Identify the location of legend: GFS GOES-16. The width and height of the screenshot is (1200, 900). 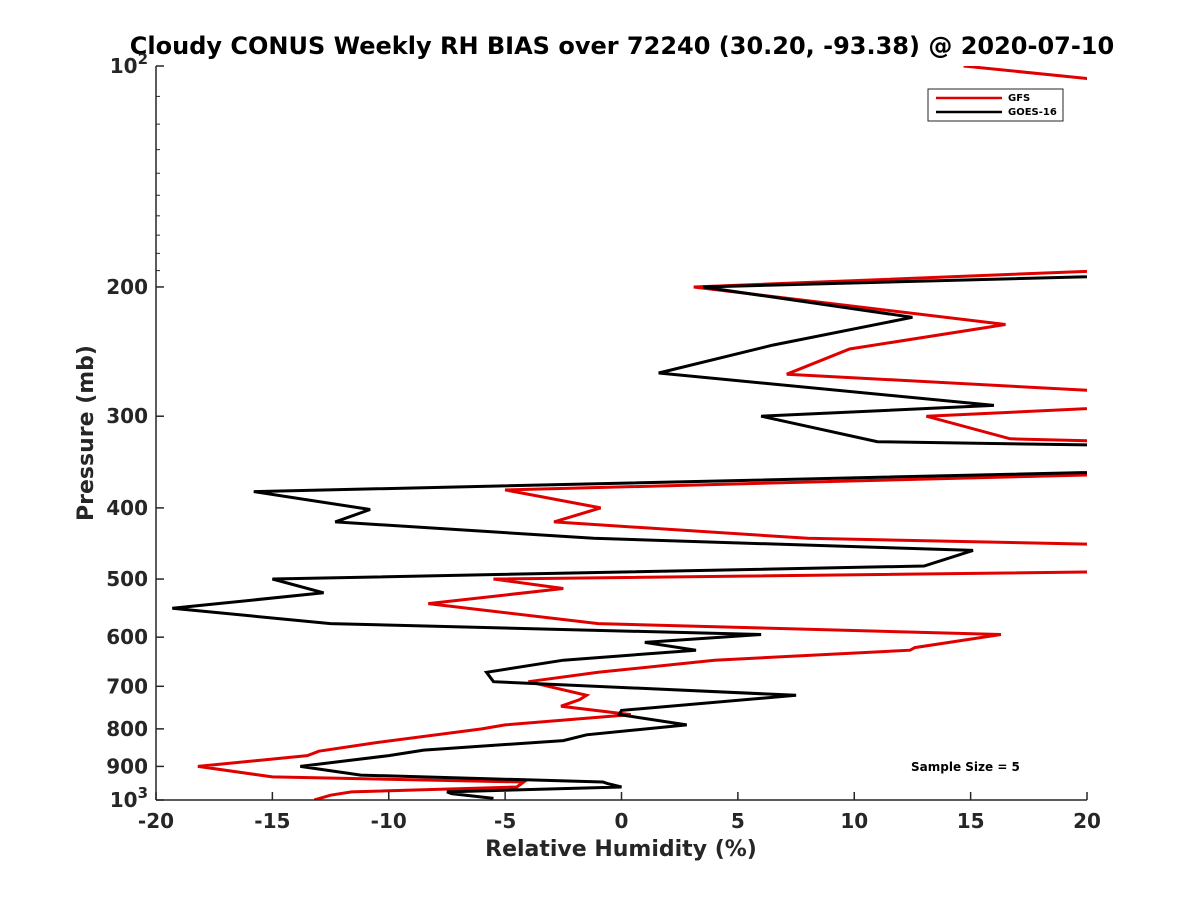
(995, 105).